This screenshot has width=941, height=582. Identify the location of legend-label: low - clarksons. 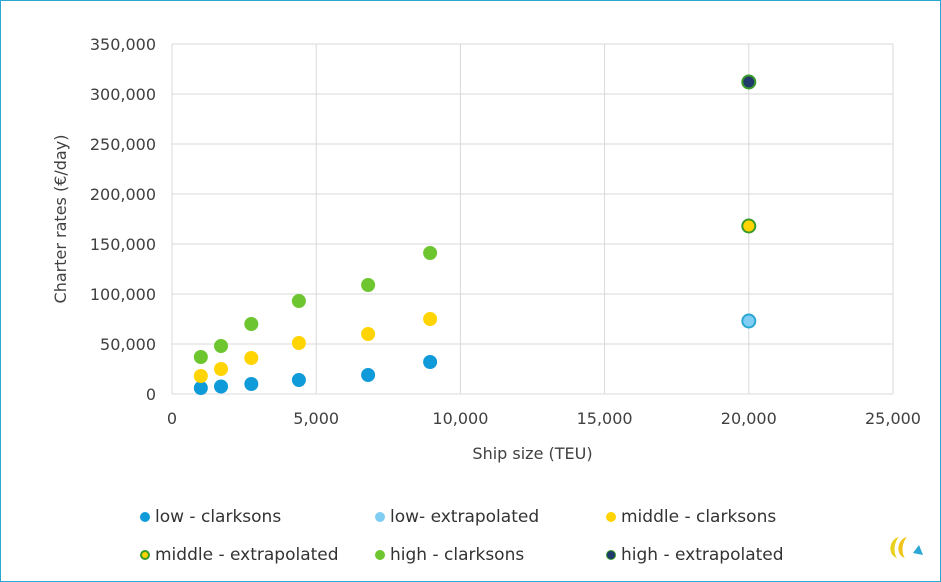
(218, 517).